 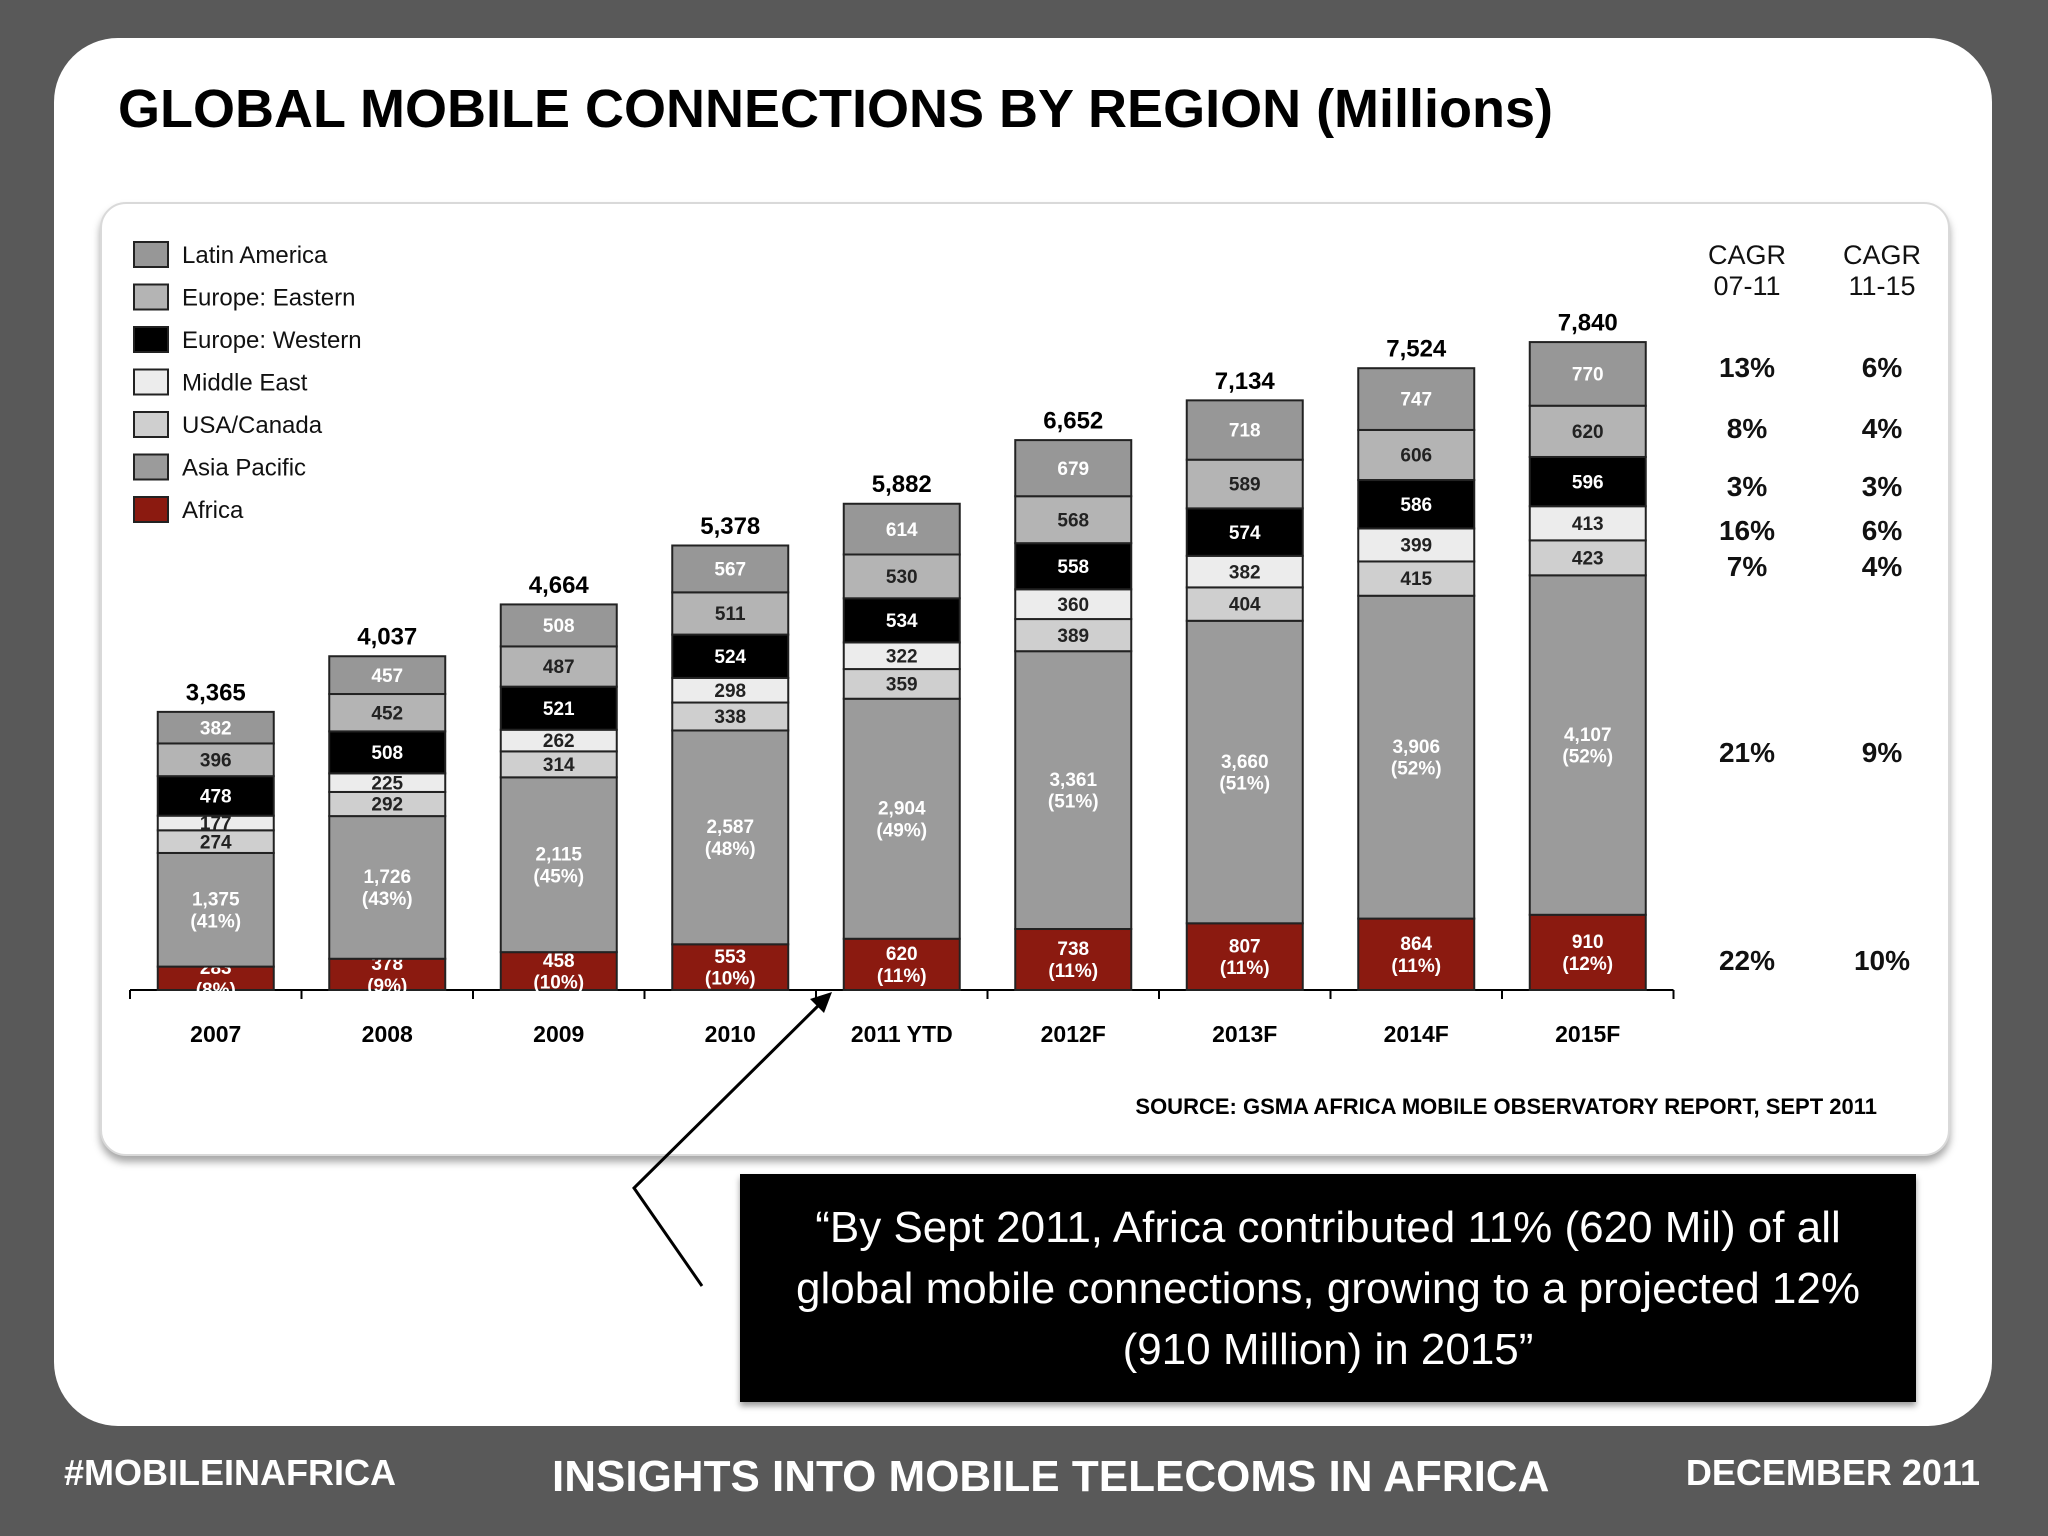 I want to click on cagr-11-15-value: 4%, so click(x=1882, y=566).